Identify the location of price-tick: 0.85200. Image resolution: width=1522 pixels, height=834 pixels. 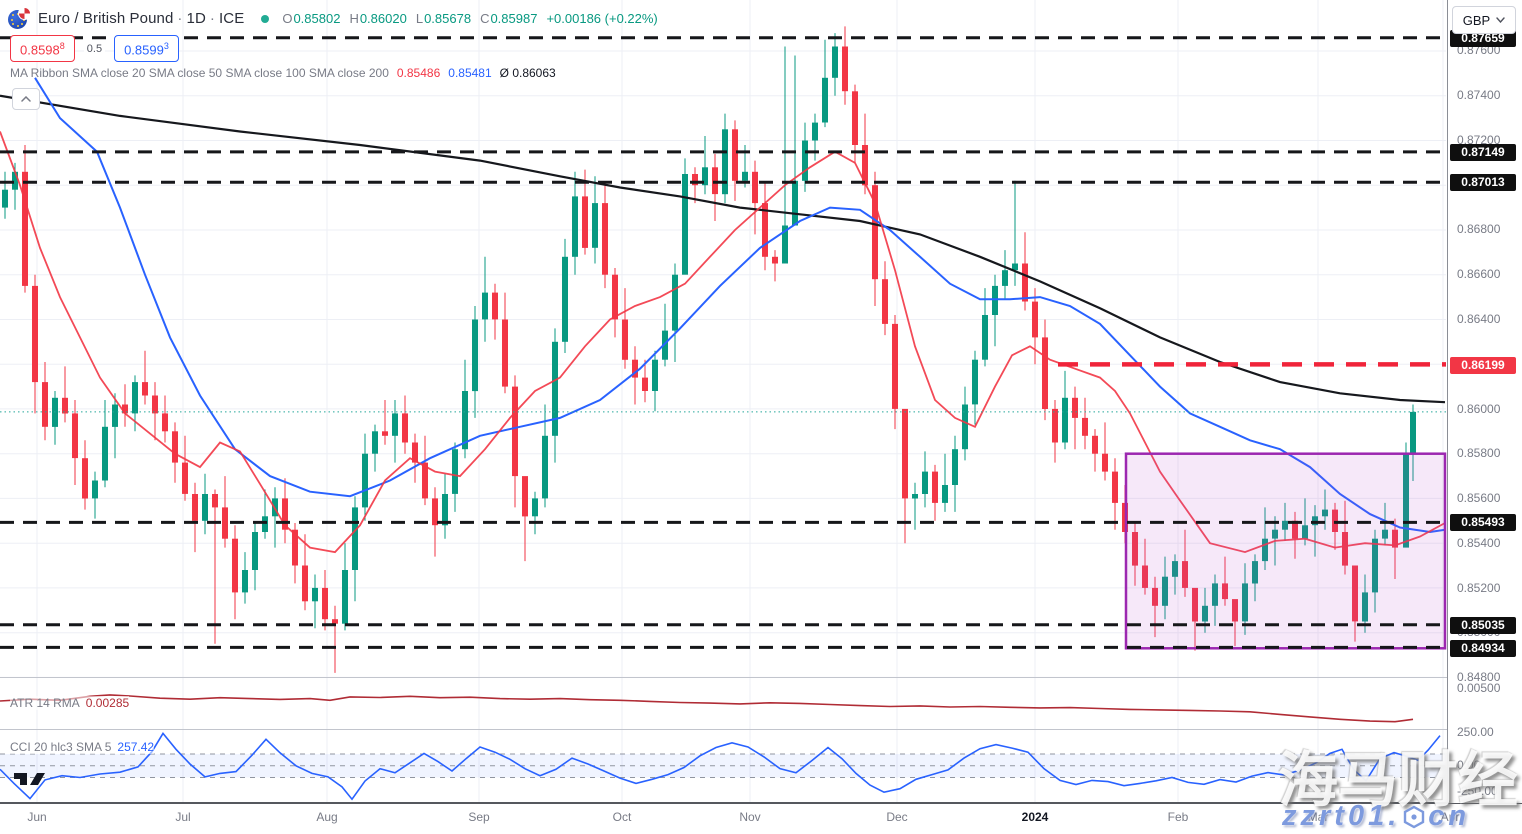
(1479, 588).